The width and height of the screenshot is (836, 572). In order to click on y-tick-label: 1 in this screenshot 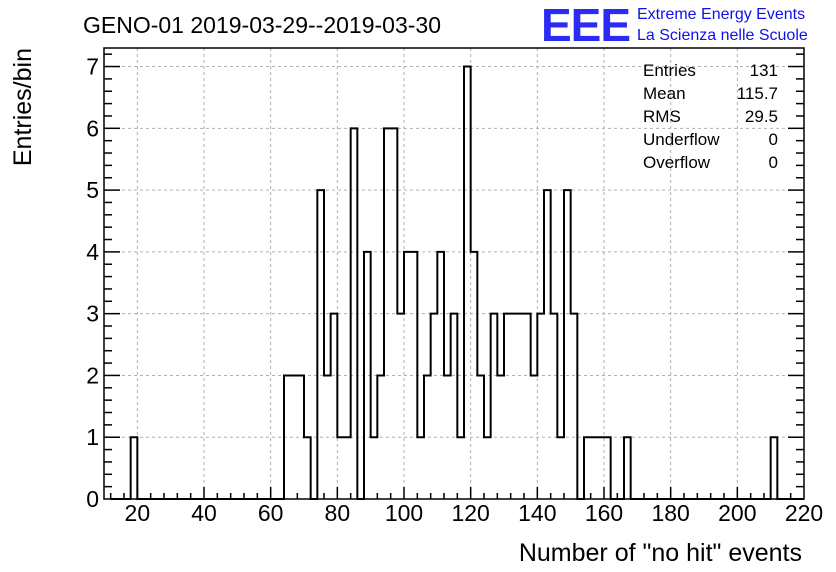, I will do `click(92, 437)`.